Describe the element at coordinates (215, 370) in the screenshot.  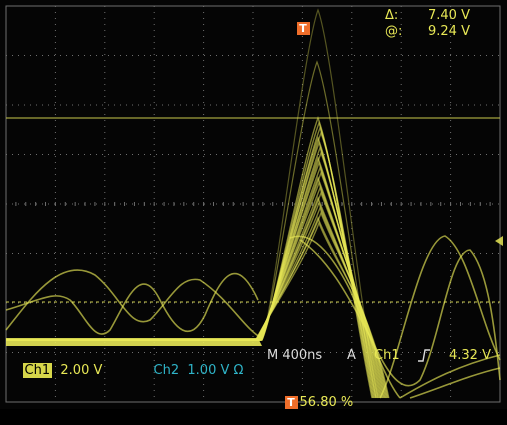
I see `ch2-scale: 1.00 V Ω` at that location.